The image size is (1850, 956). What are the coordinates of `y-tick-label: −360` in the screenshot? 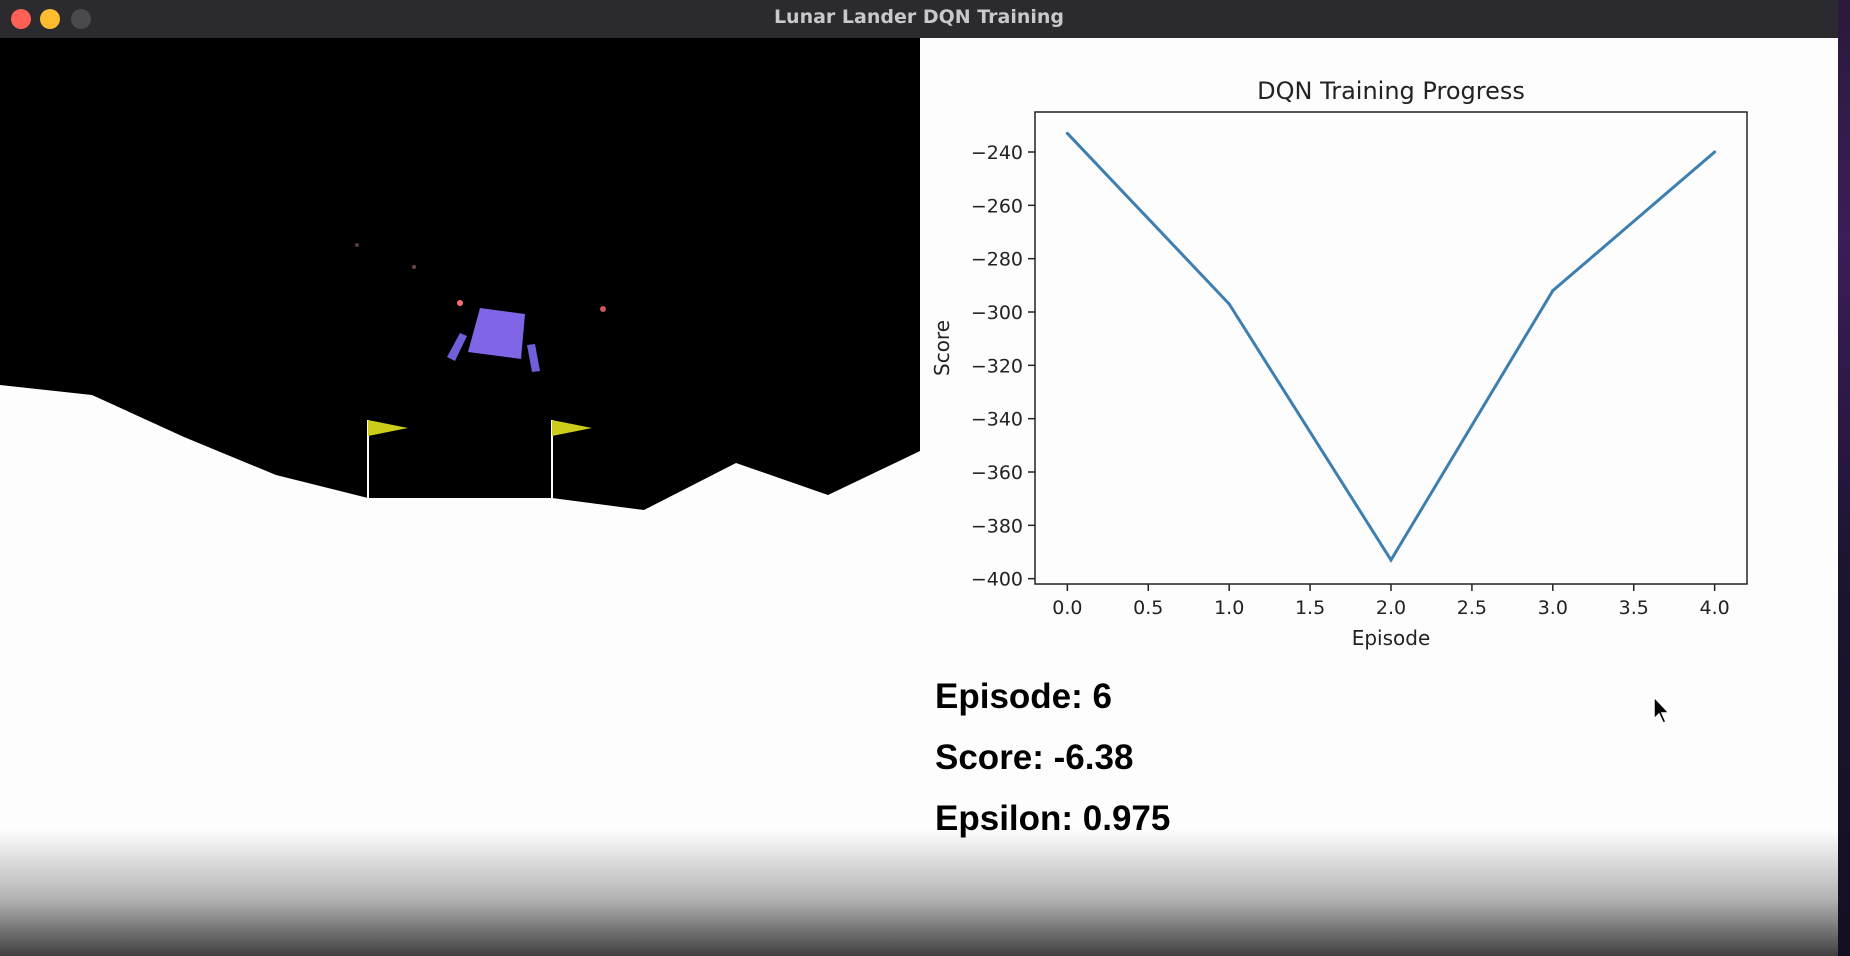 It's located at (997, 473).